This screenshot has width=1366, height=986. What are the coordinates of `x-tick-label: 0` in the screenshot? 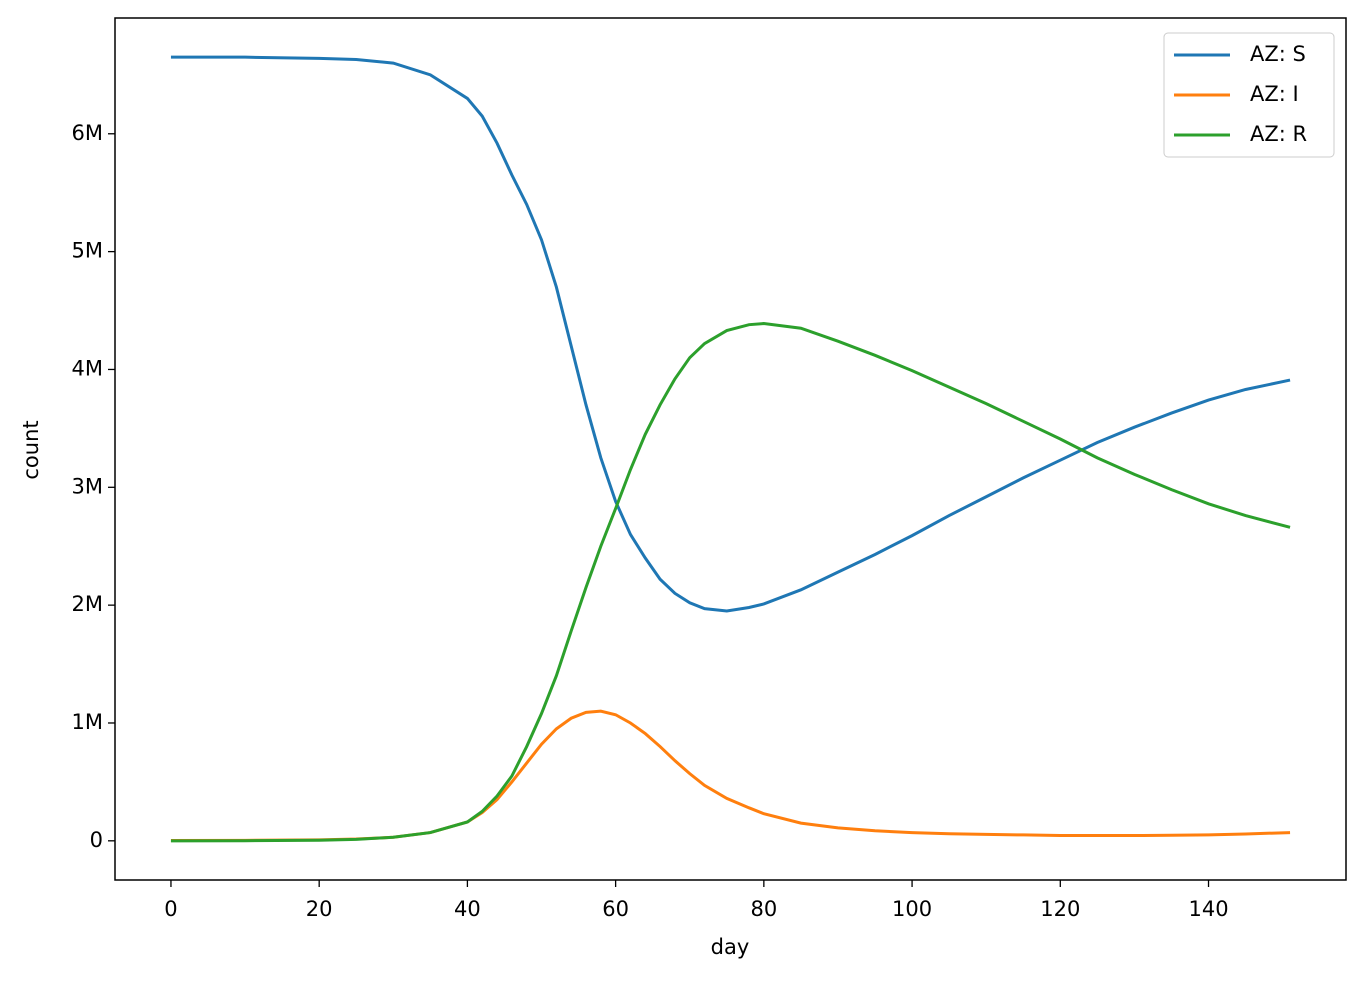 It's located at (170, 909).